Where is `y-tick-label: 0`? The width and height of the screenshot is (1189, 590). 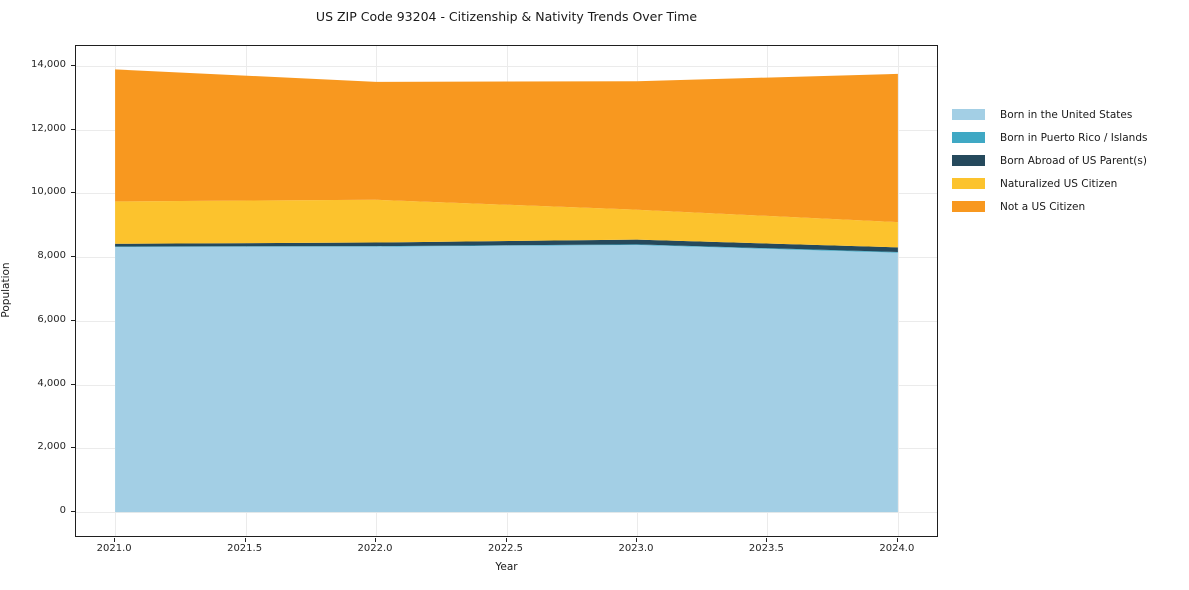
y-tick-label: 0 is located at coordinates (62, 511).